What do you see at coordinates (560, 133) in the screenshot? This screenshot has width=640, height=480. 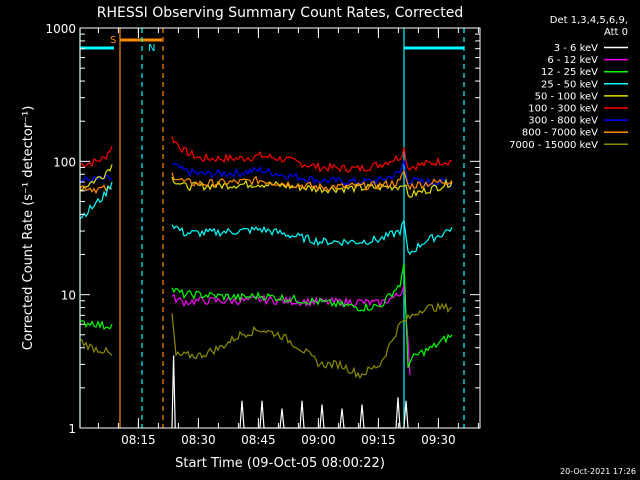 I see `legend-entry-label: 800 - 7000 keV` at bounding box center [560, 133].